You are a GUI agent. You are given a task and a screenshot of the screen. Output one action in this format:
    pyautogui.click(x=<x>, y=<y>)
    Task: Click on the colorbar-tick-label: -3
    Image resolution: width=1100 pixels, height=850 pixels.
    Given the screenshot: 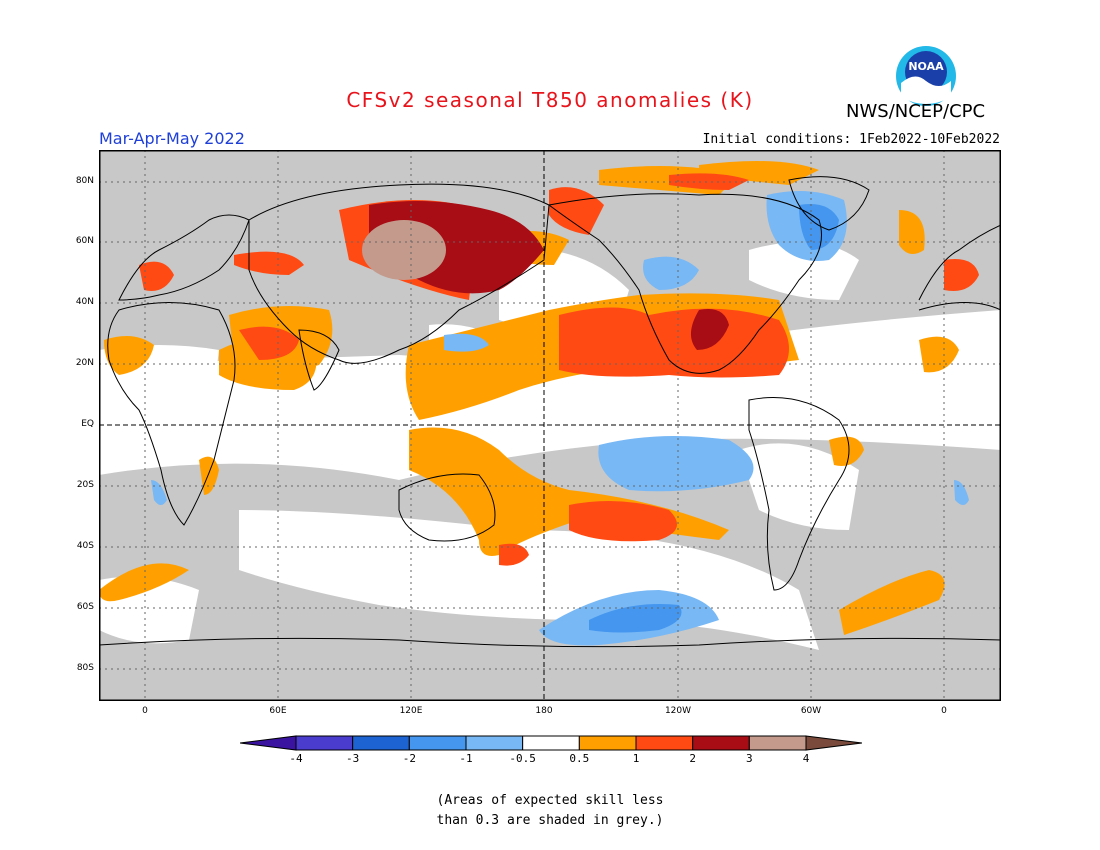 What is the action you would take?
    pyautogui.click(x=353, y=758)
    